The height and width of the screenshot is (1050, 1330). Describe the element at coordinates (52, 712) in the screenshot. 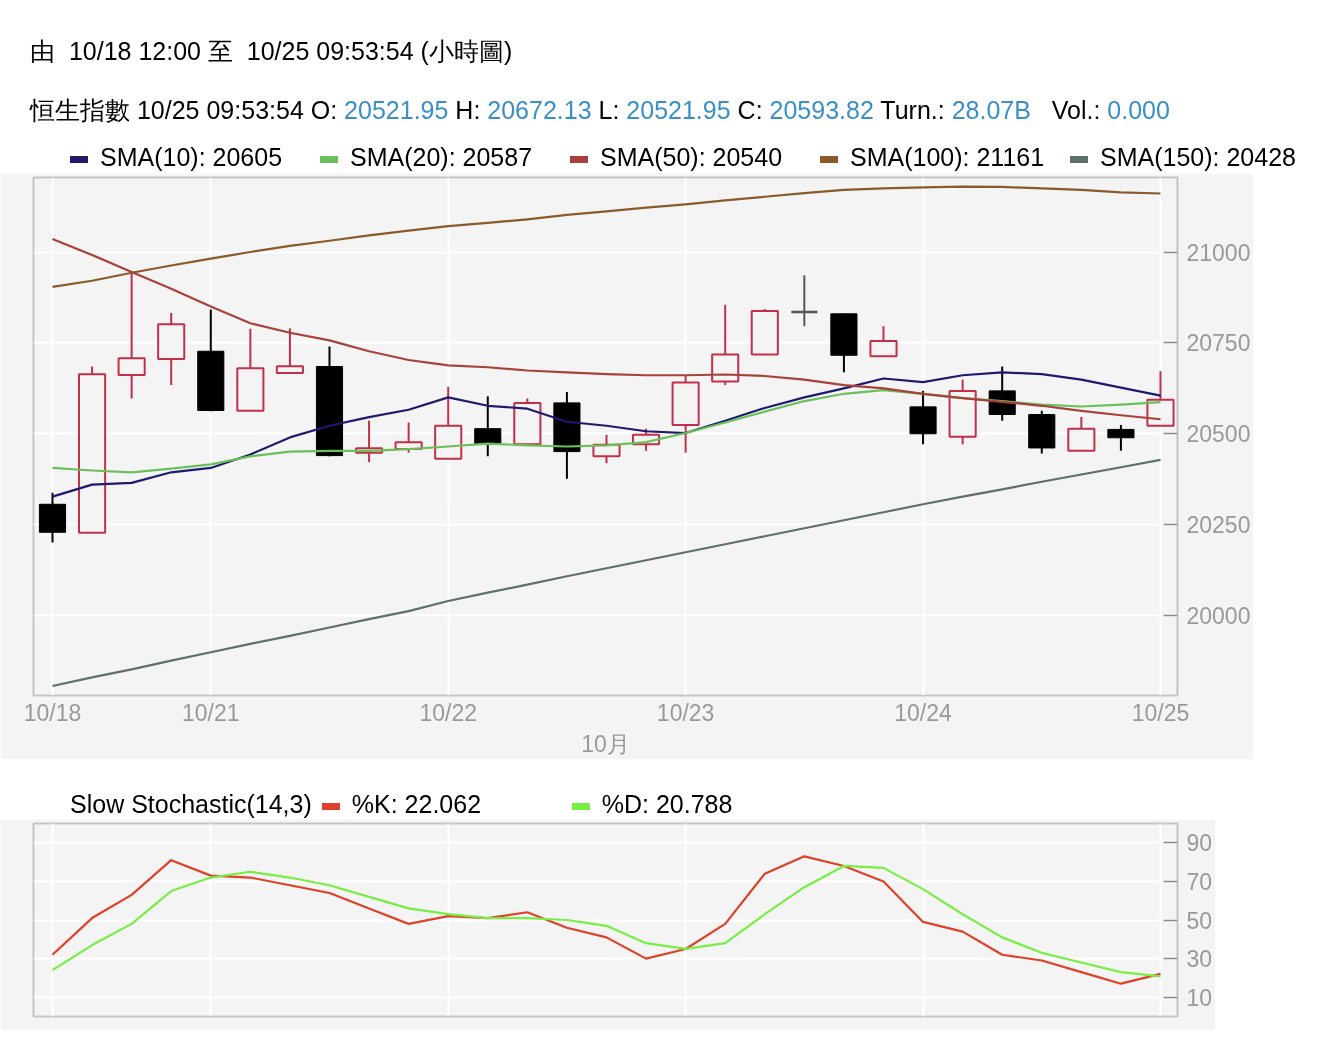

I see `x-tick-label: 10/18` at that location.